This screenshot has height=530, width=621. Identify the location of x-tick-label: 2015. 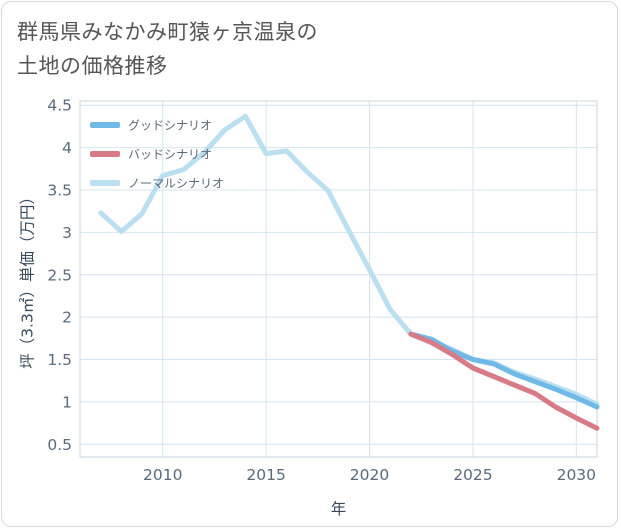
(265, 475).